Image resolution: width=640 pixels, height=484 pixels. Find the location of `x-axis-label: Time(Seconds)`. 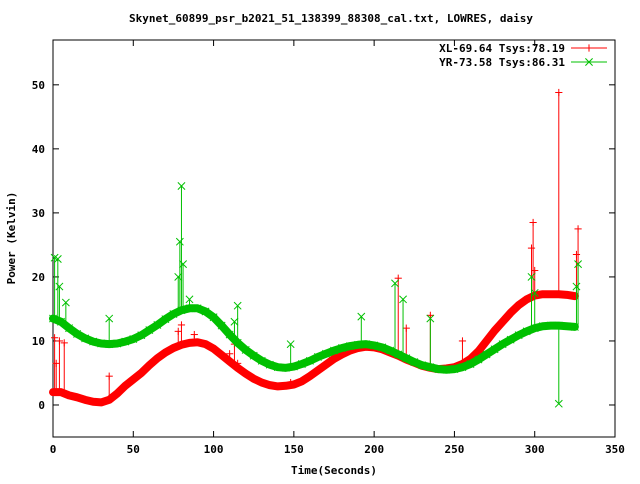

x-axis-label: Time(Seconds) is located at coordinates (334, 470).